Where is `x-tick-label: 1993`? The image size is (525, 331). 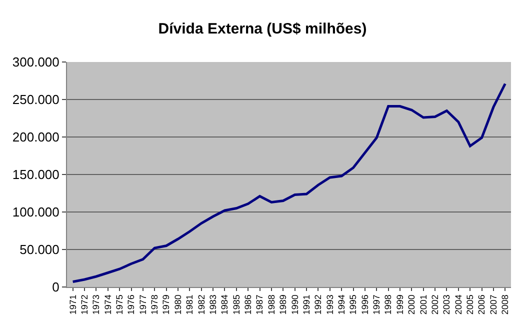
x-tick-label: 1993 is located at coordinates (329, 304).